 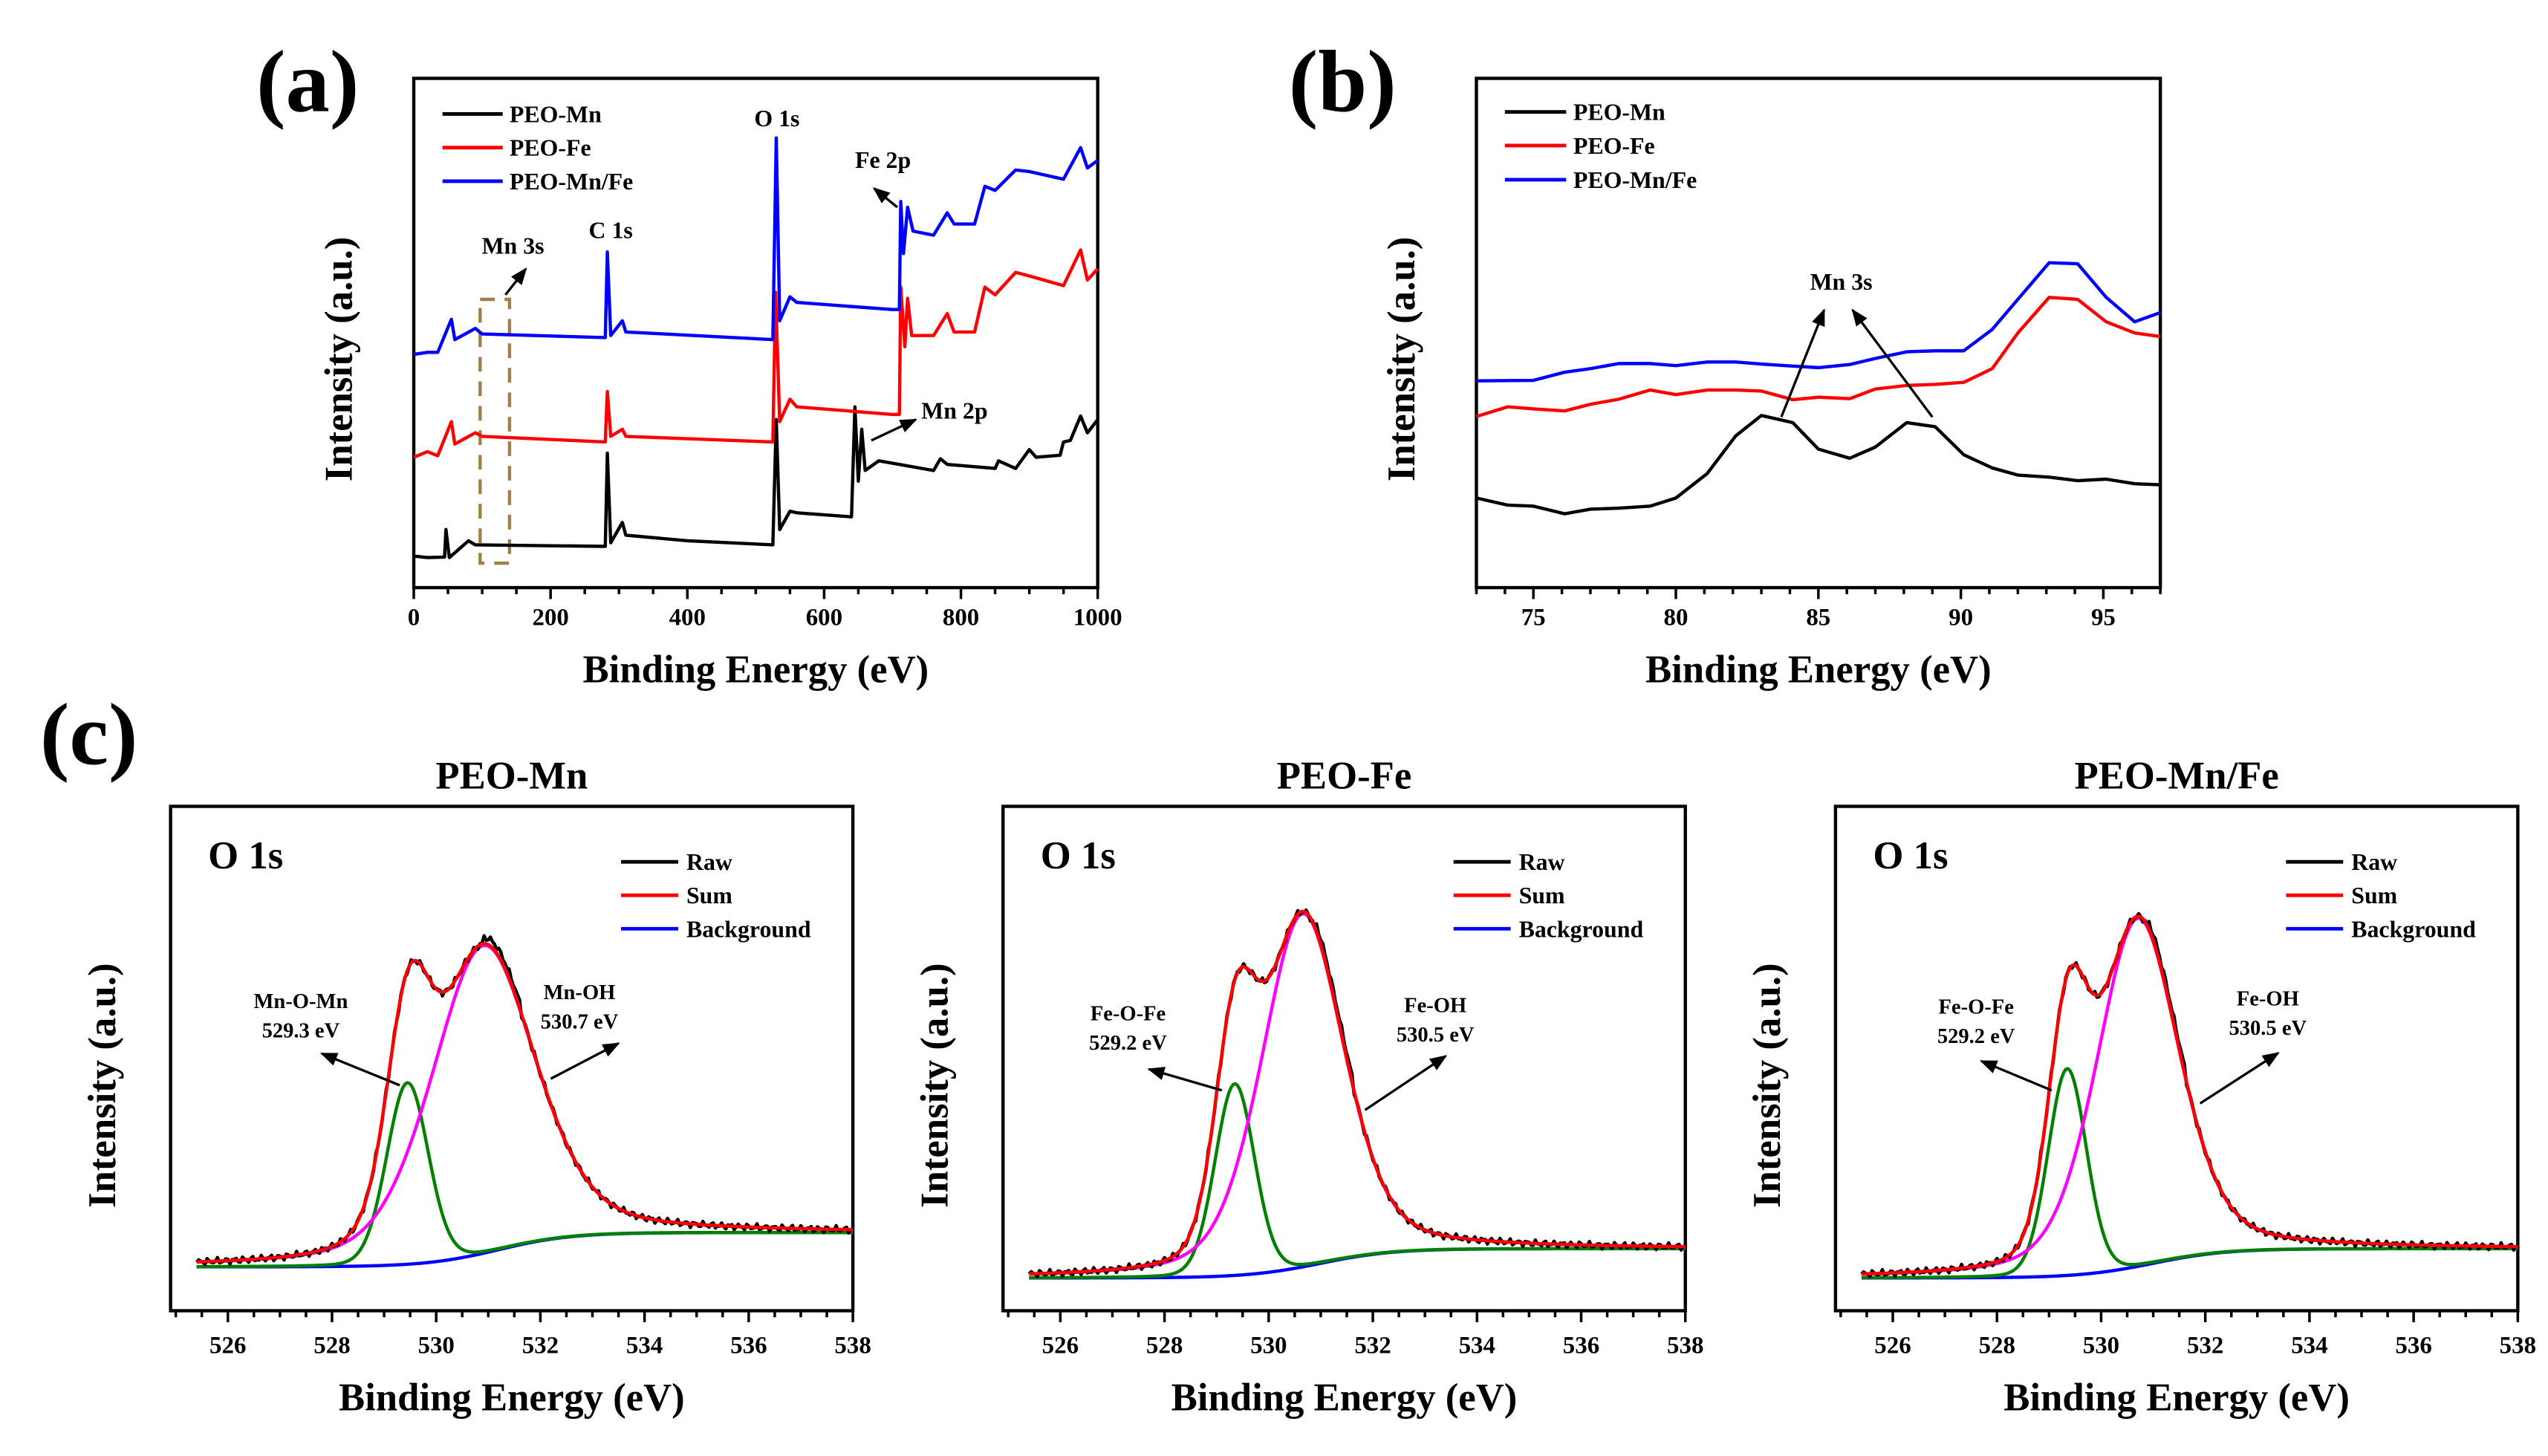 What do you see at coordinates (961, 618) in the screenshot?
I see `x-tick-label: 800` at bounding box center [961, 618].